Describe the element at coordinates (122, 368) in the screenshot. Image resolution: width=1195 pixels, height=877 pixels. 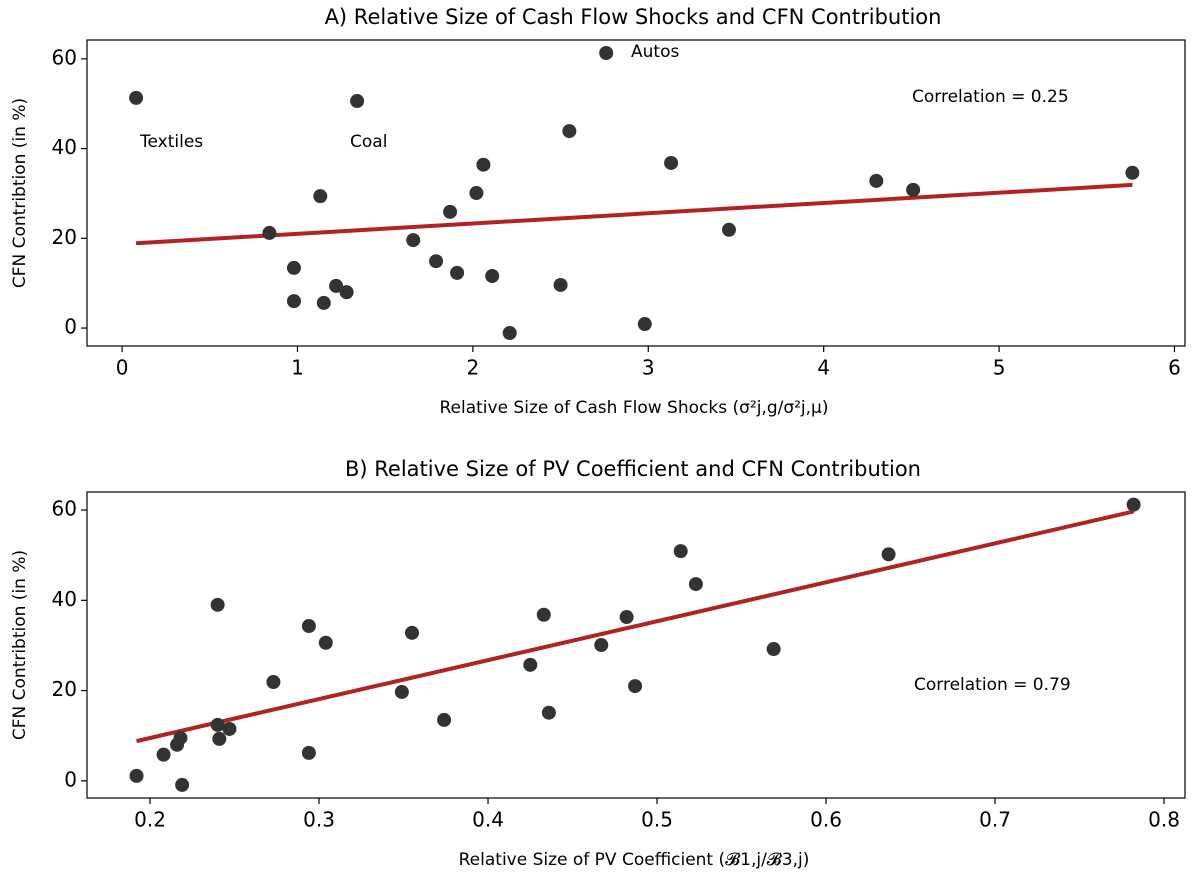
I see `x-tick-label: 0` at that location.